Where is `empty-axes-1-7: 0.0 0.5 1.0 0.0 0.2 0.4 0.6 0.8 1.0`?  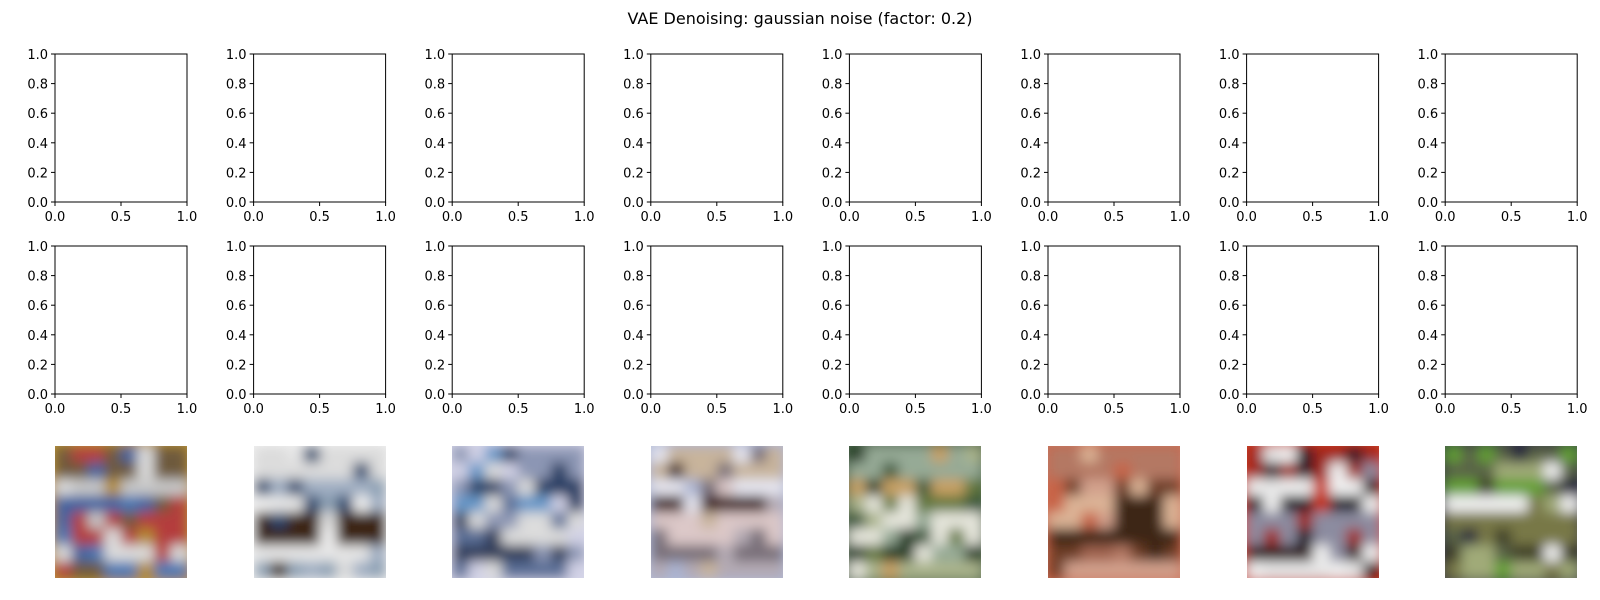 empty-axes-1-7: 0.0 0.5 1.0 0.0 0.2 0.4 0.6 0.8 1.0 is located at coordinates (1304, 136).